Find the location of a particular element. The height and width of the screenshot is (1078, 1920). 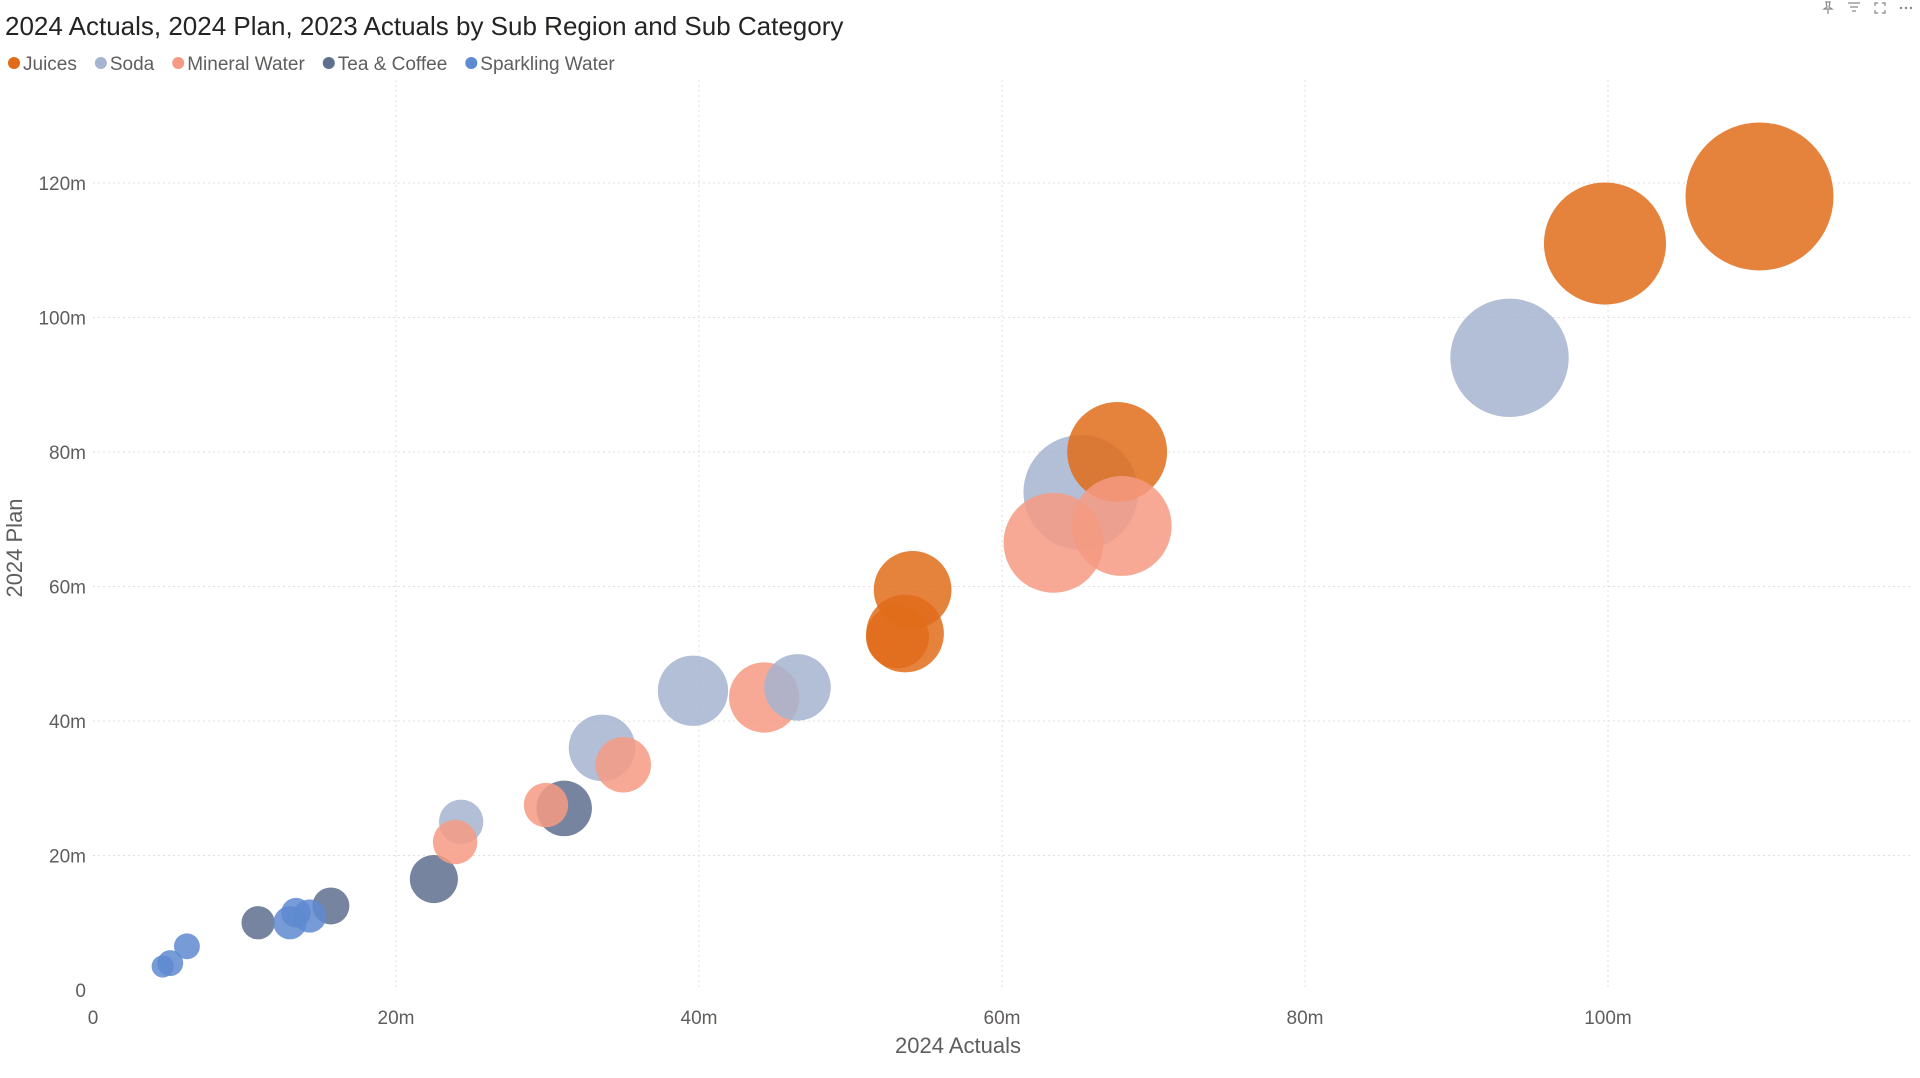

legend-label: Mineral Water is located at coordinates (246, 64).